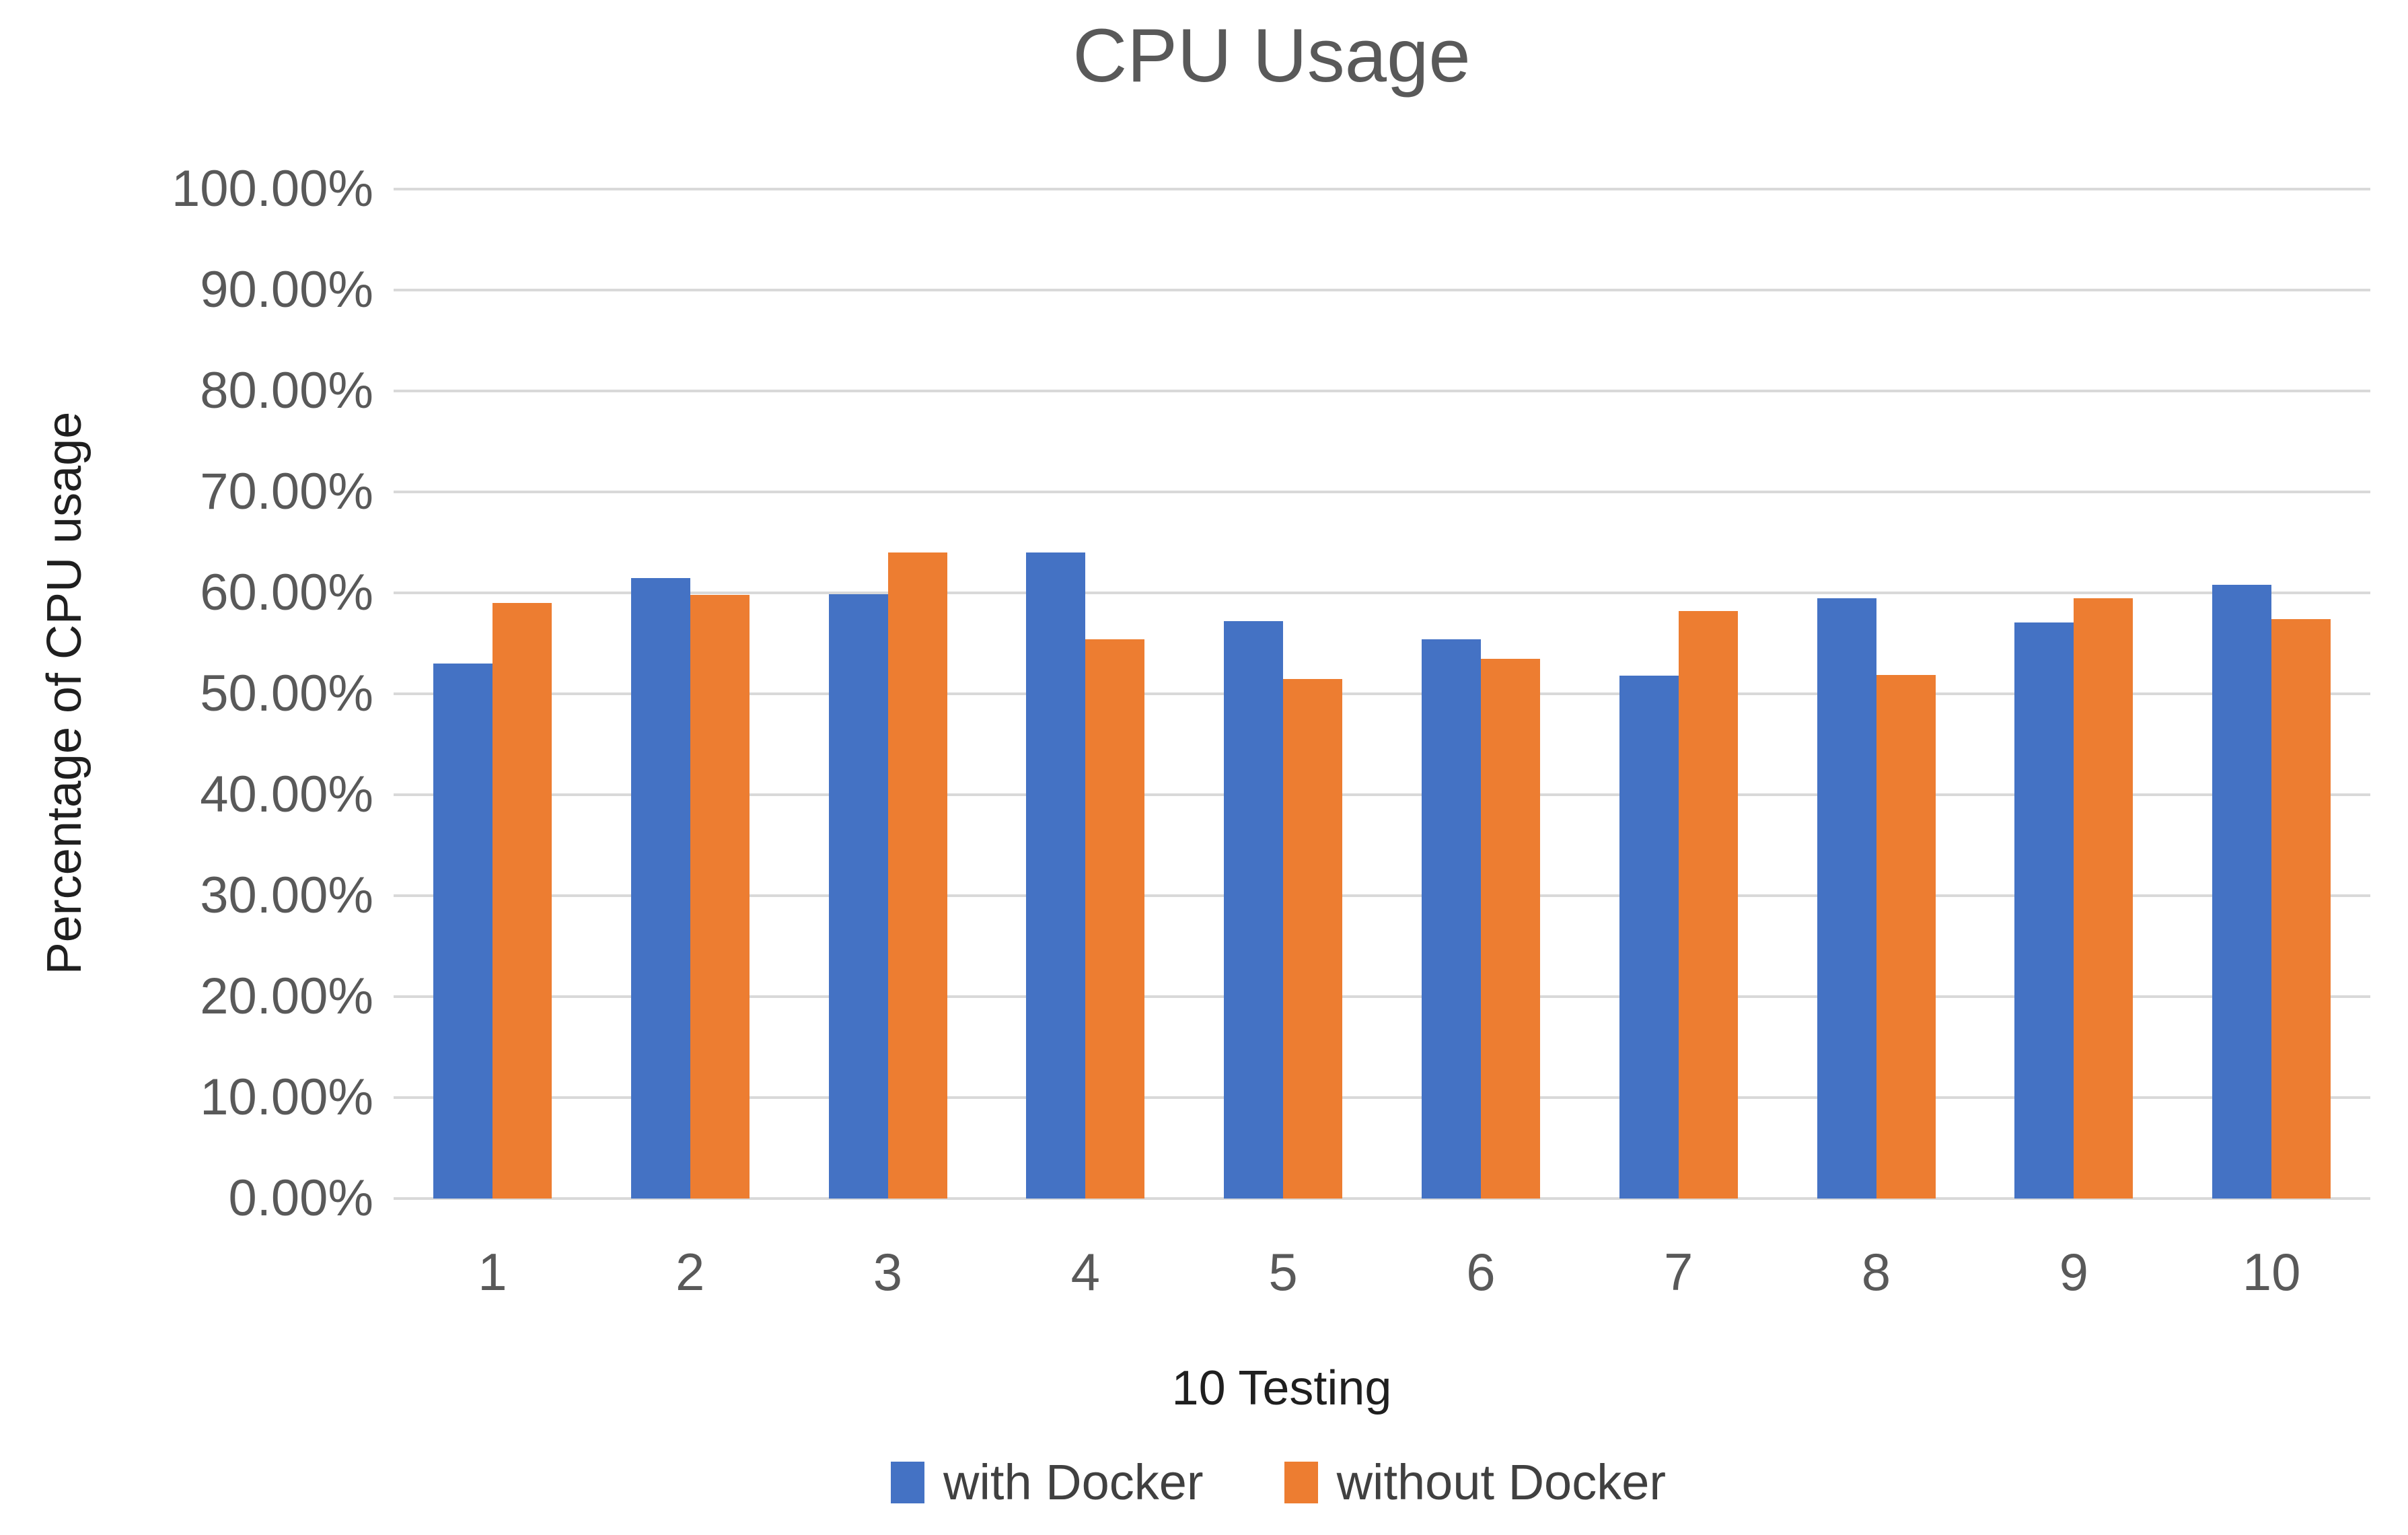 The width and height of the screenshot is (2408, 1535). What do you see at coordinates (287, 794) in the screenshot?
I see `y-tick-label-40: 40.00%` at bounding box center [287, 794].